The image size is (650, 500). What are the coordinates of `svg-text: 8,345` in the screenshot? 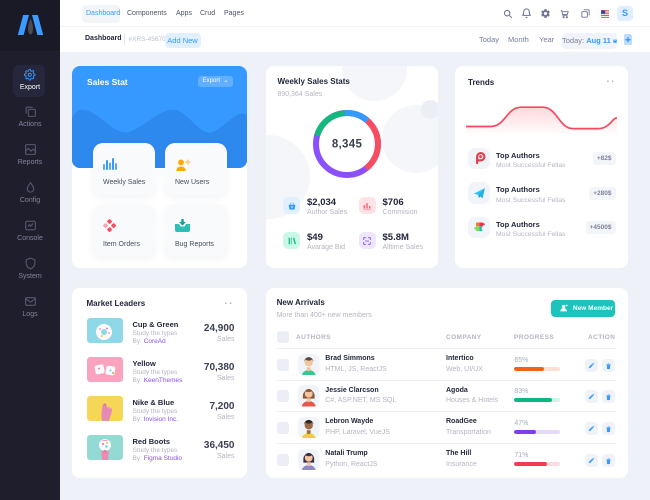 It's located at (347, 144).